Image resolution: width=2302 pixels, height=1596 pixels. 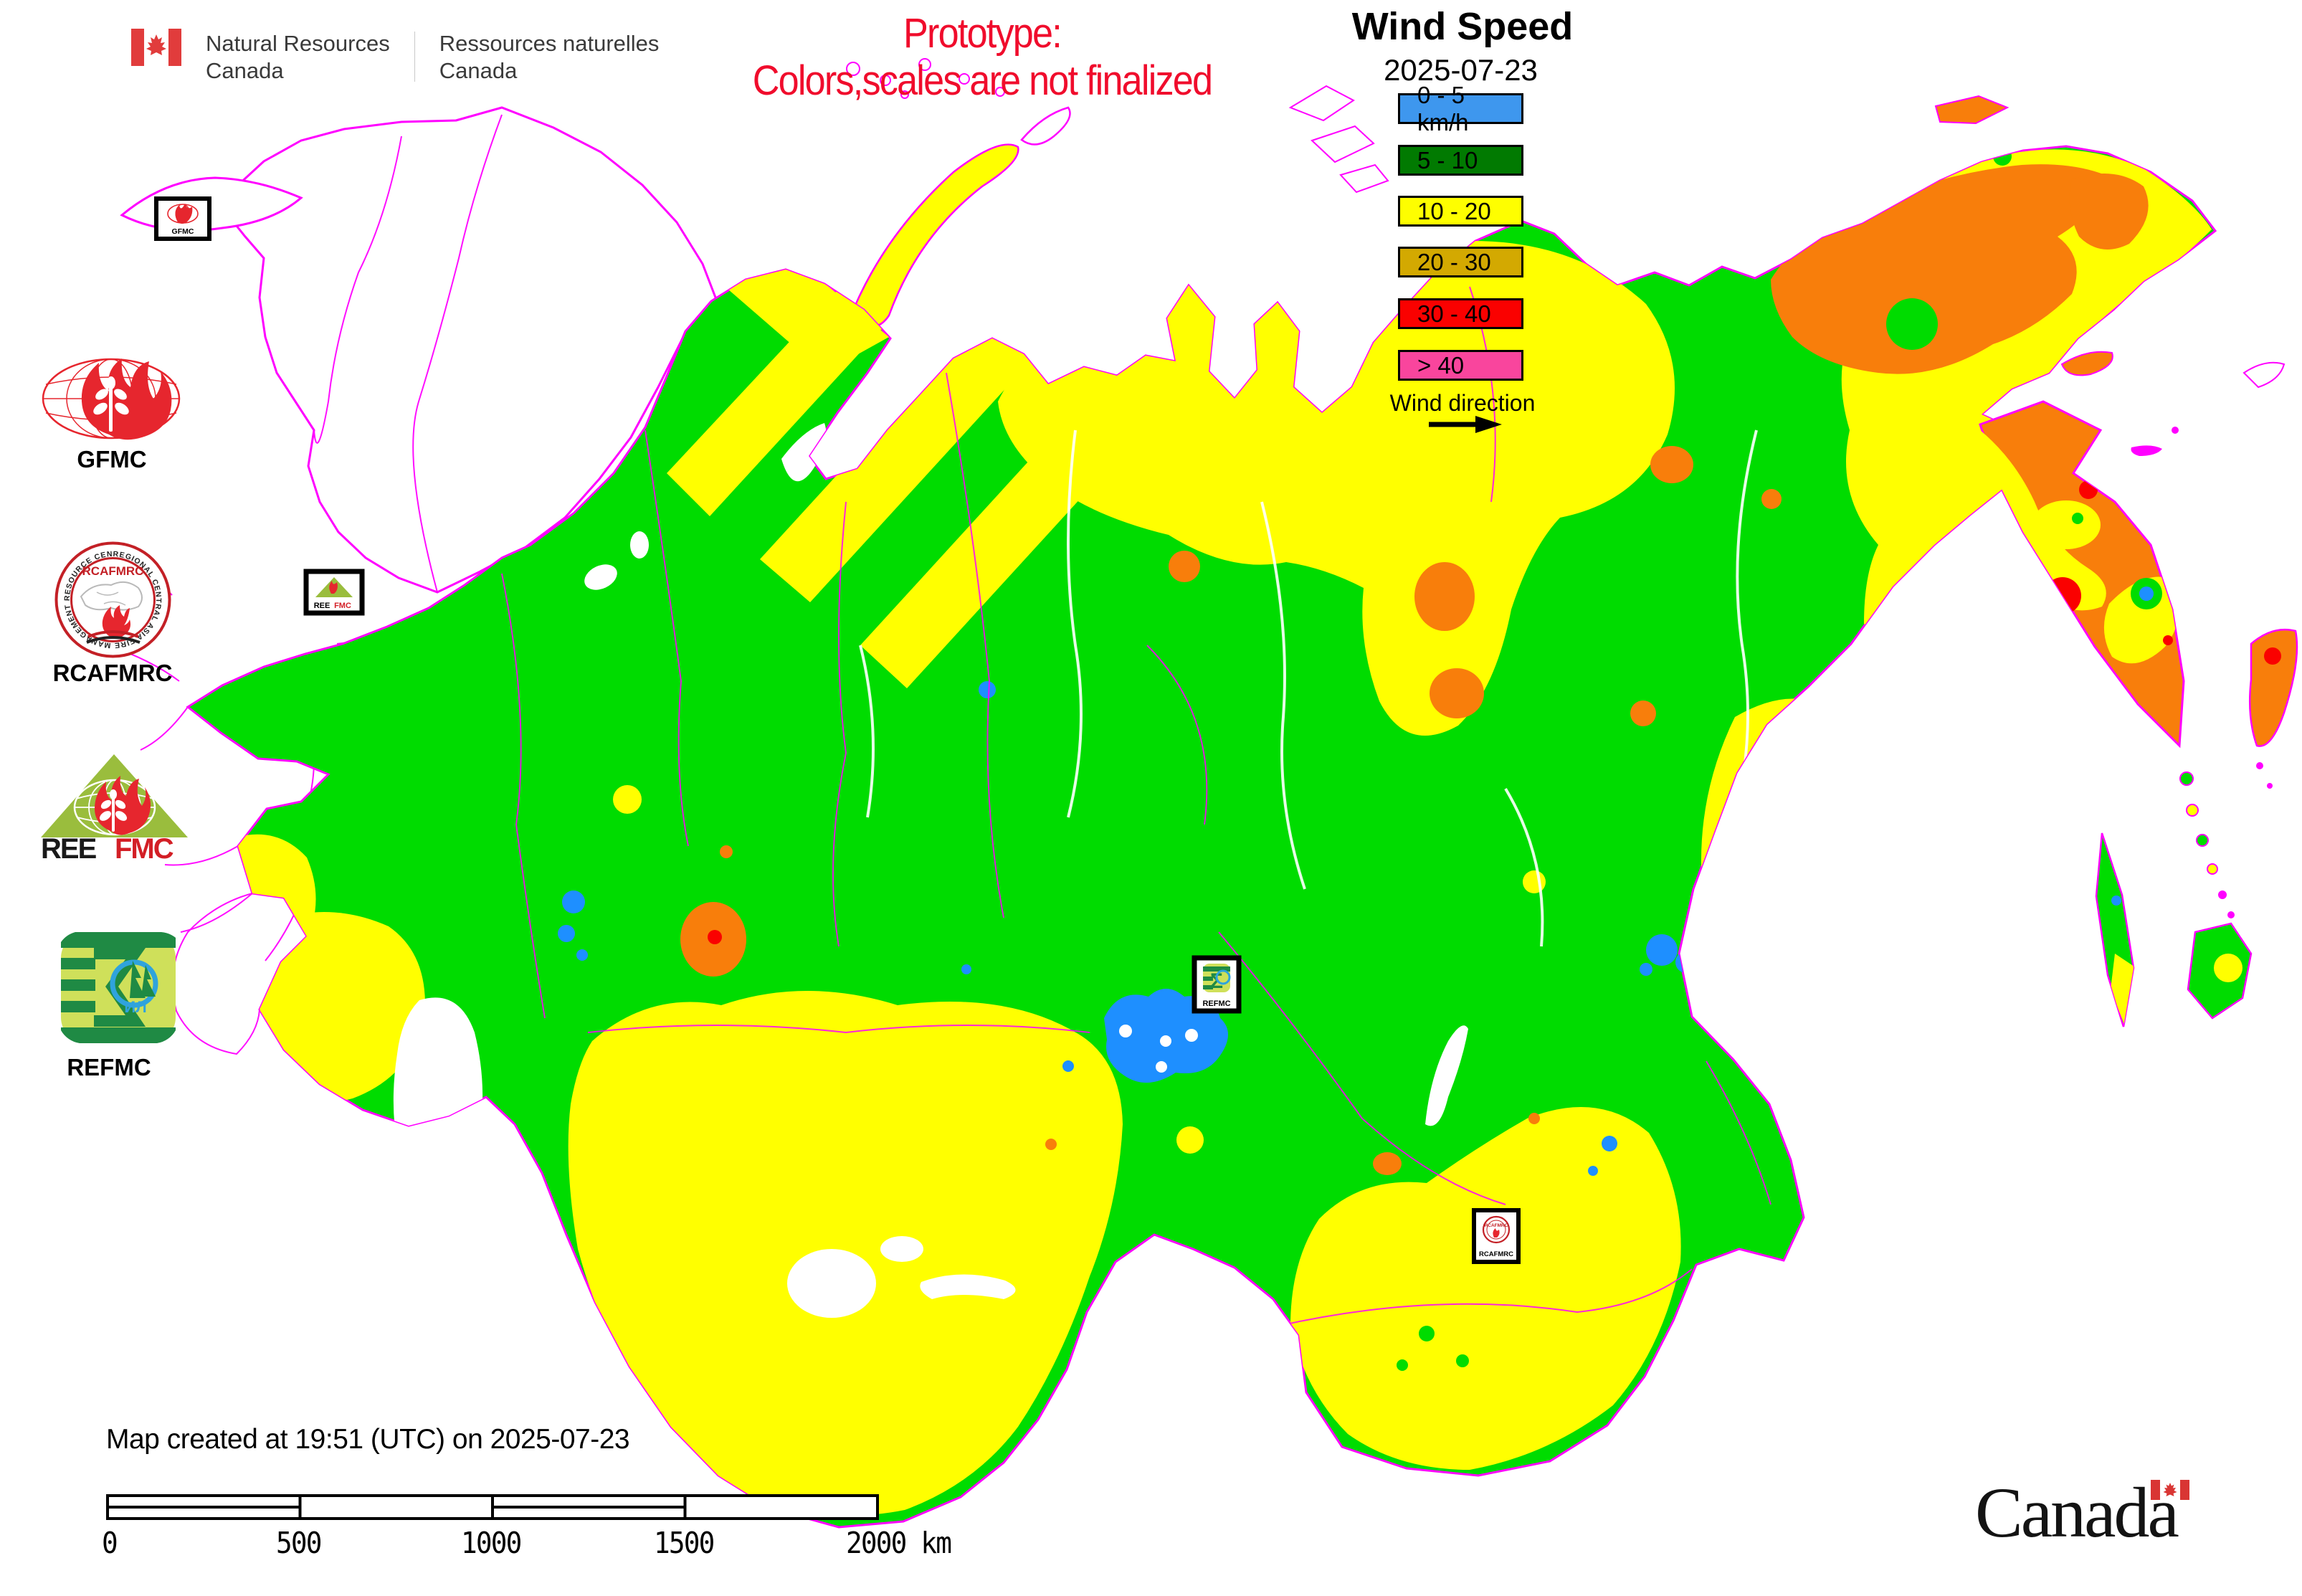 What do you see at coordinates (982, 33) in the screenshot?
I see `prototype-line1: Prototype:` at bounding box center [982, 33].